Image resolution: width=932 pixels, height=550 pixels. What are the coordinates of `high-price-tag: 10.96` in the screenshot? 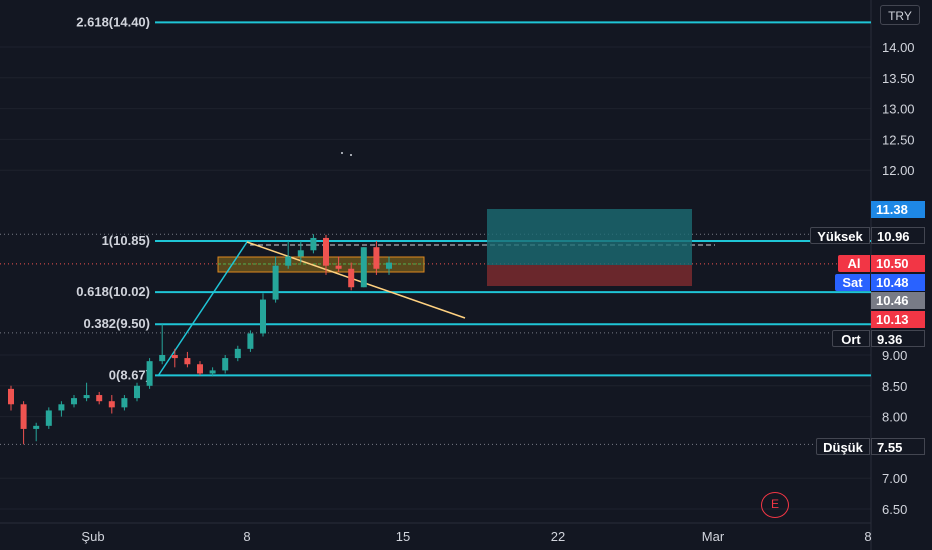 It's located at (898, 235).